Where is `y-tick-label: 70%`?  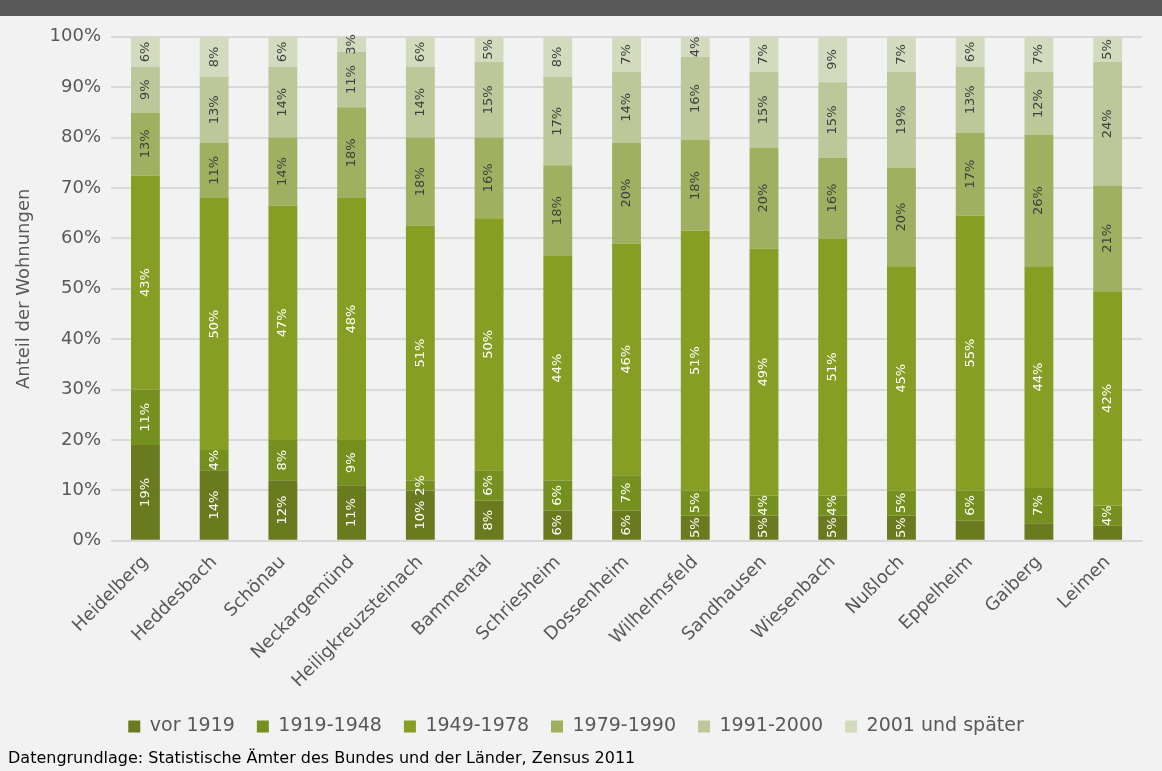
y-tick-label: 70% is located at coordinates (81, 186).